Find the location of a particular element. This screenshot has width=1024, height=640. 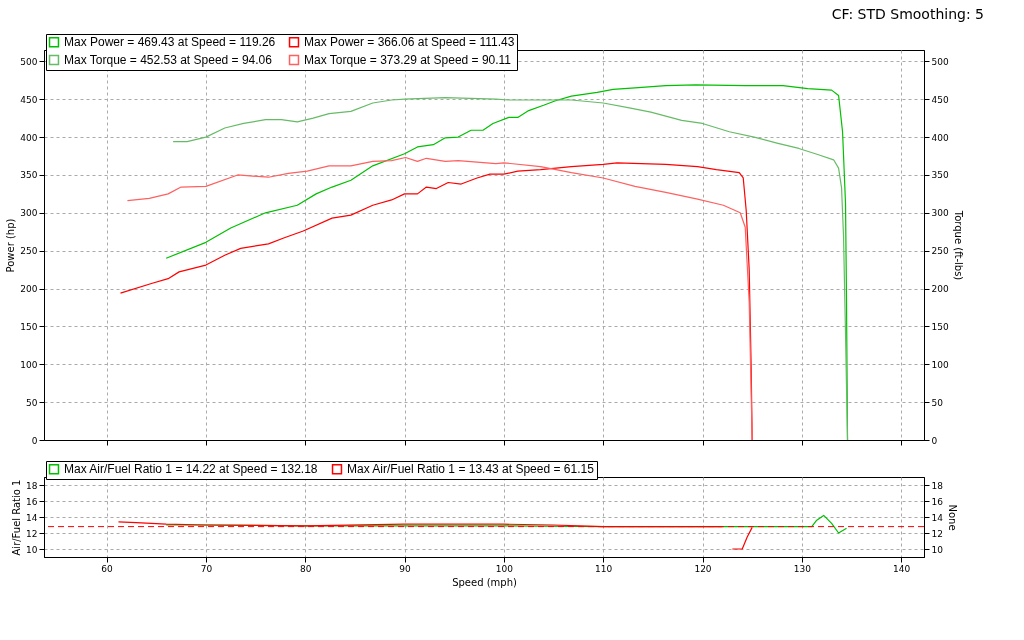

y2-axis-title: None is located at coordinates (952, 517).